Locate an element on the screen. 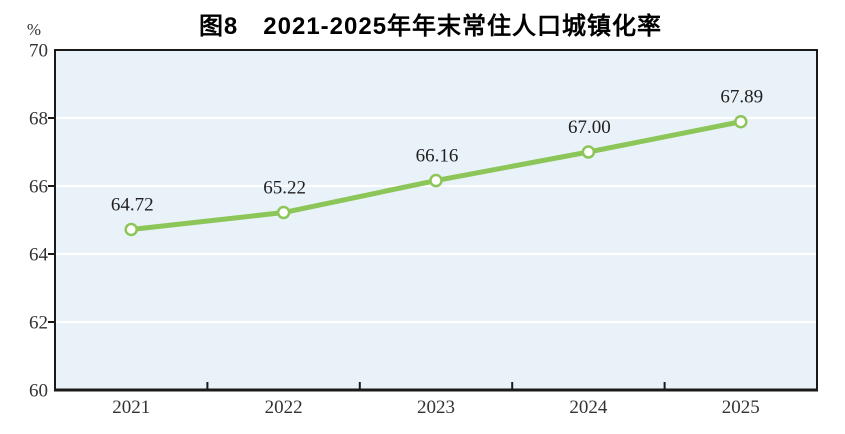  y-axis-unit-label: % is located at coordinates (34, 29).